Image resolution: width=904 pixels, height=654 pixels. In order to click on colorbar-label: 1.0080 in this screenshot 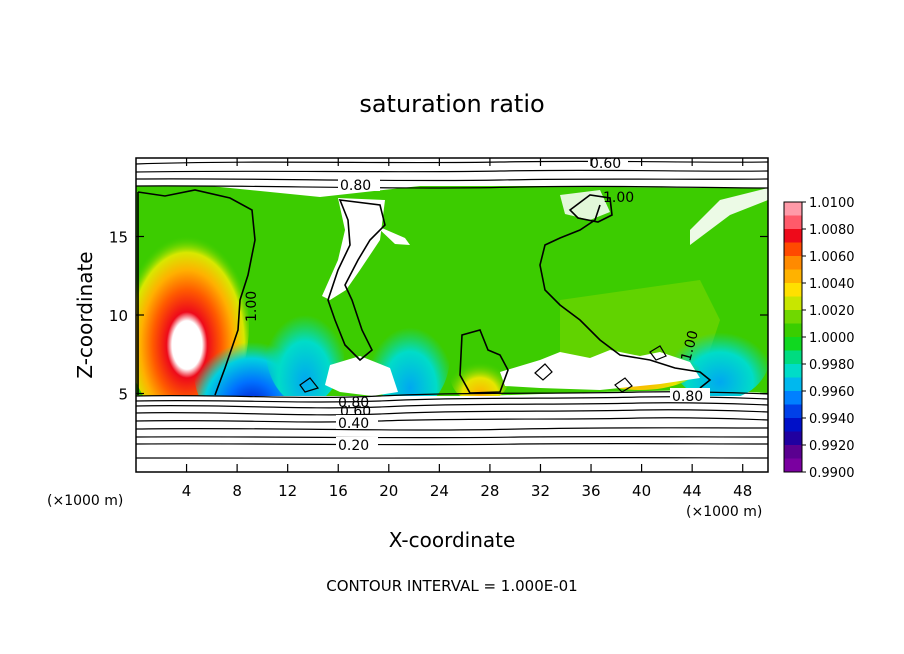, I will do `click(832, 230)`.